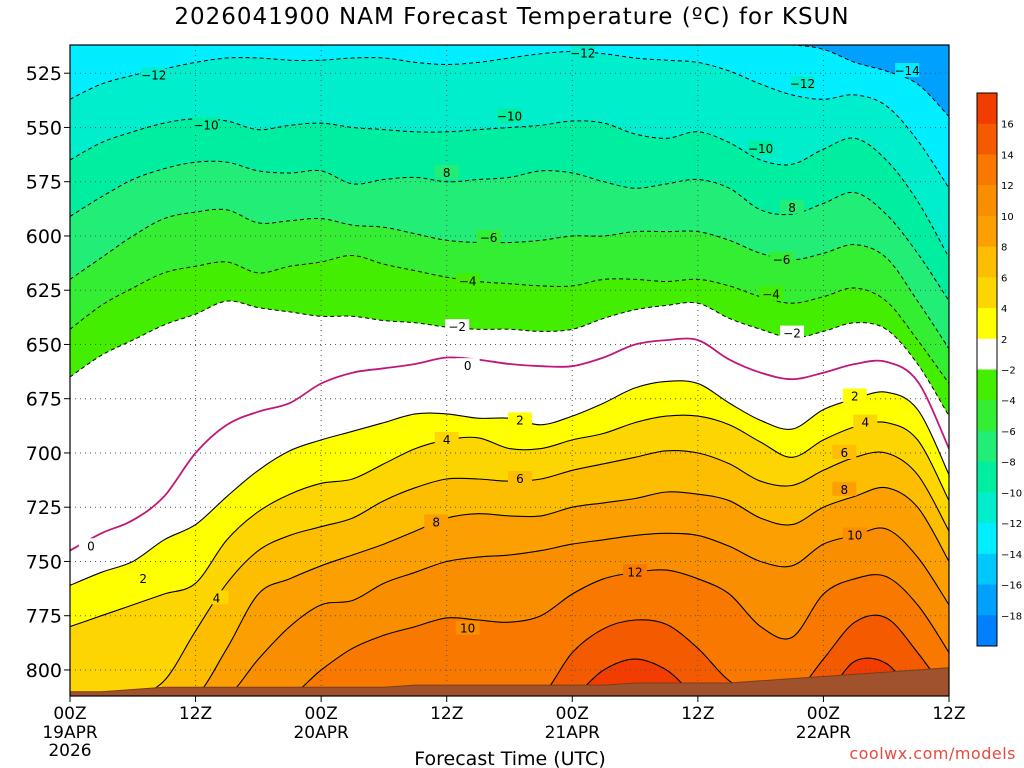  Describe the element at coordinates (1007, 125) in the screenshot. I see `colorbar-label-0: 16` at that location.